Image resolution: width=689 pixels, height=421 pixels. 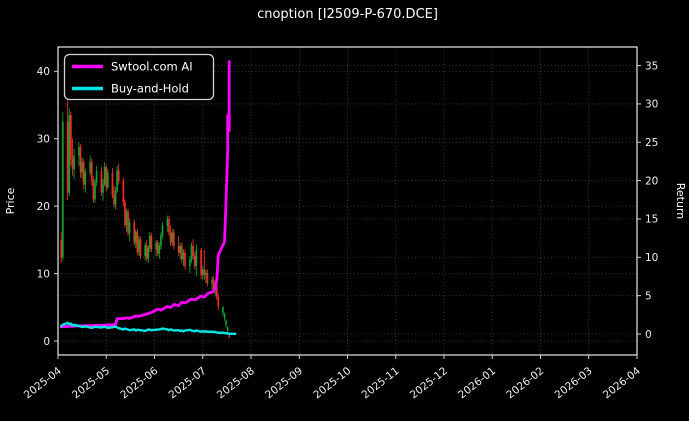 I want to click on legend-label-bh: Buy-and-Hold, so click(x=150, y=89).